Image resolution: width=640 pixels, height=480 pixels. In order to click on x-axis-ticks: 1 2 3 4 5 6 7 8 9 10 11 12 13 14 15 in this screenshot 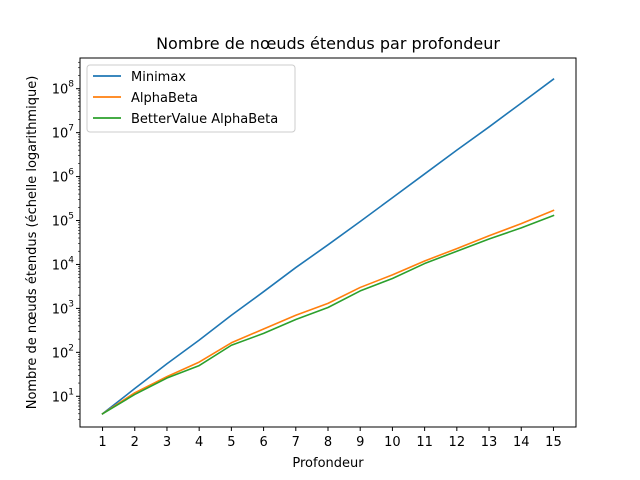, I will do `click(330, 438)`.